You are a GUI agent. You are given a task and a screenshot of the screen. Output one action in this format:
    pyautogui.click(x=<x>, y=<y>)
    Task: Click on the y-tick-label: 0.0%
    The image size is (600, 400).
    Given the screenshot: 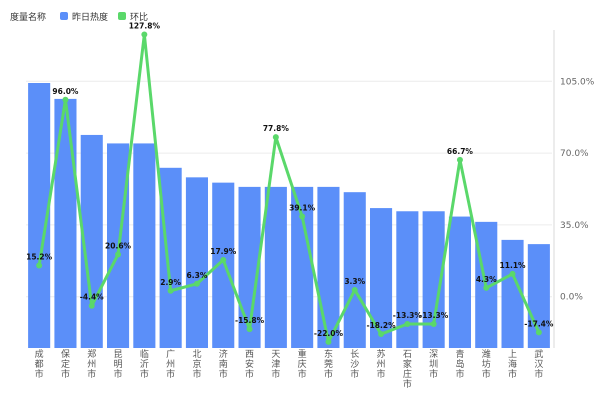 What is the action you would take?
    pyautogui.click(x=571, y=298)
    